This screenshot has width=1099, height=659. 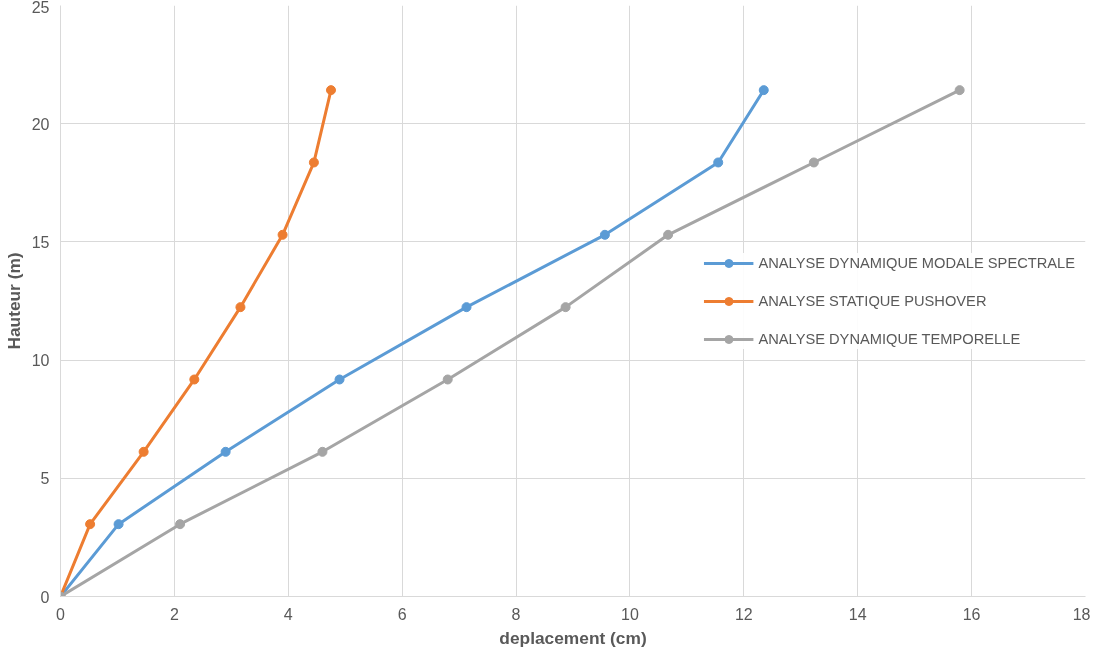 What do you see at coordinates (402, 614) in the screenshot?
I see `x-tick-label: 6` at bounding box center [402, 614].